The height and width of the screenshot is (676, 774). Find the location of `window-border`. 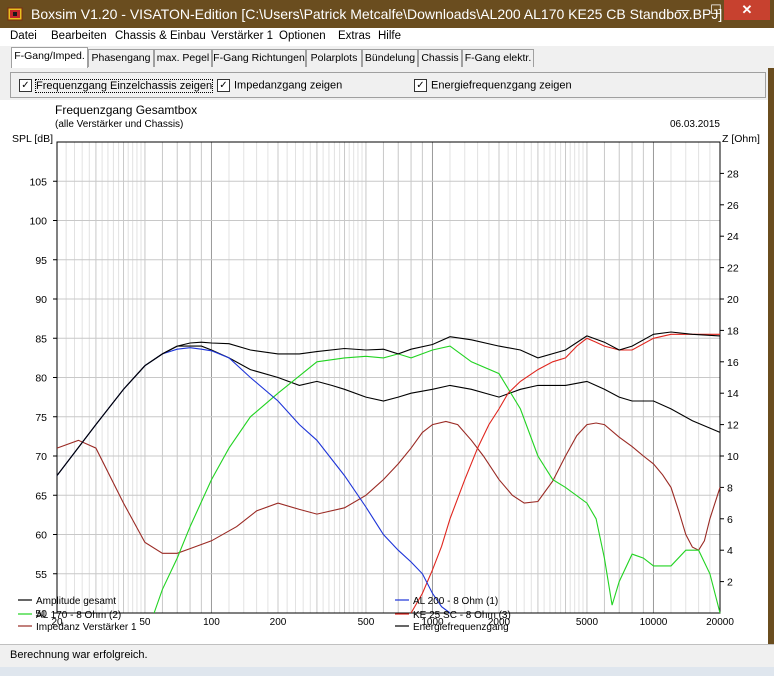

window-border is located at coordinates (771, 356).